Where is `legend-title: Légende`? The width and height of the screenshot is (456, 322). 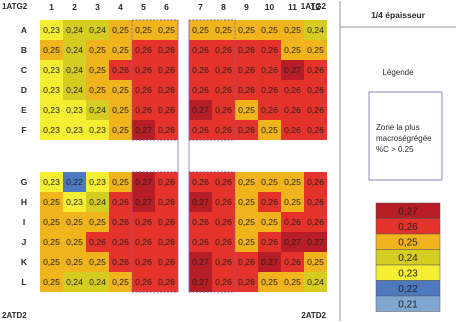
legend-title: Légende is located at coordinates (398, 72).